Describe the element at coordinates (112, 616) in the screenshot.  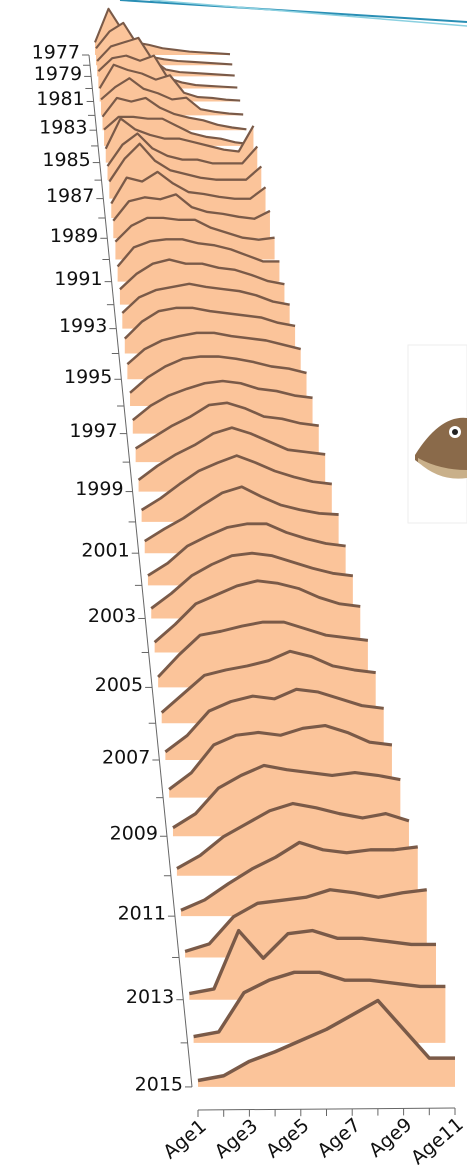
I see `y-tick-label: 2003` at that location.